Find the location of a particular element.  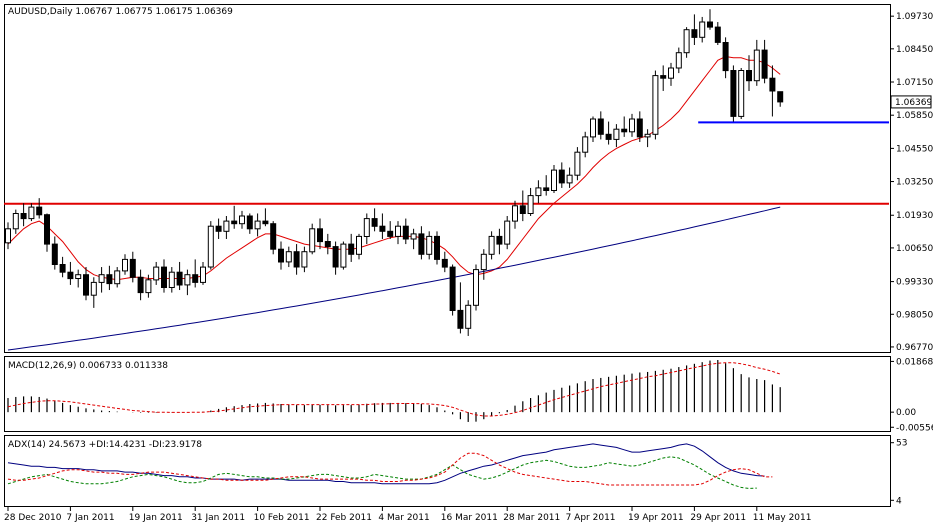

price-axis-label: 0.98050 is located at coordinates (914, 315).